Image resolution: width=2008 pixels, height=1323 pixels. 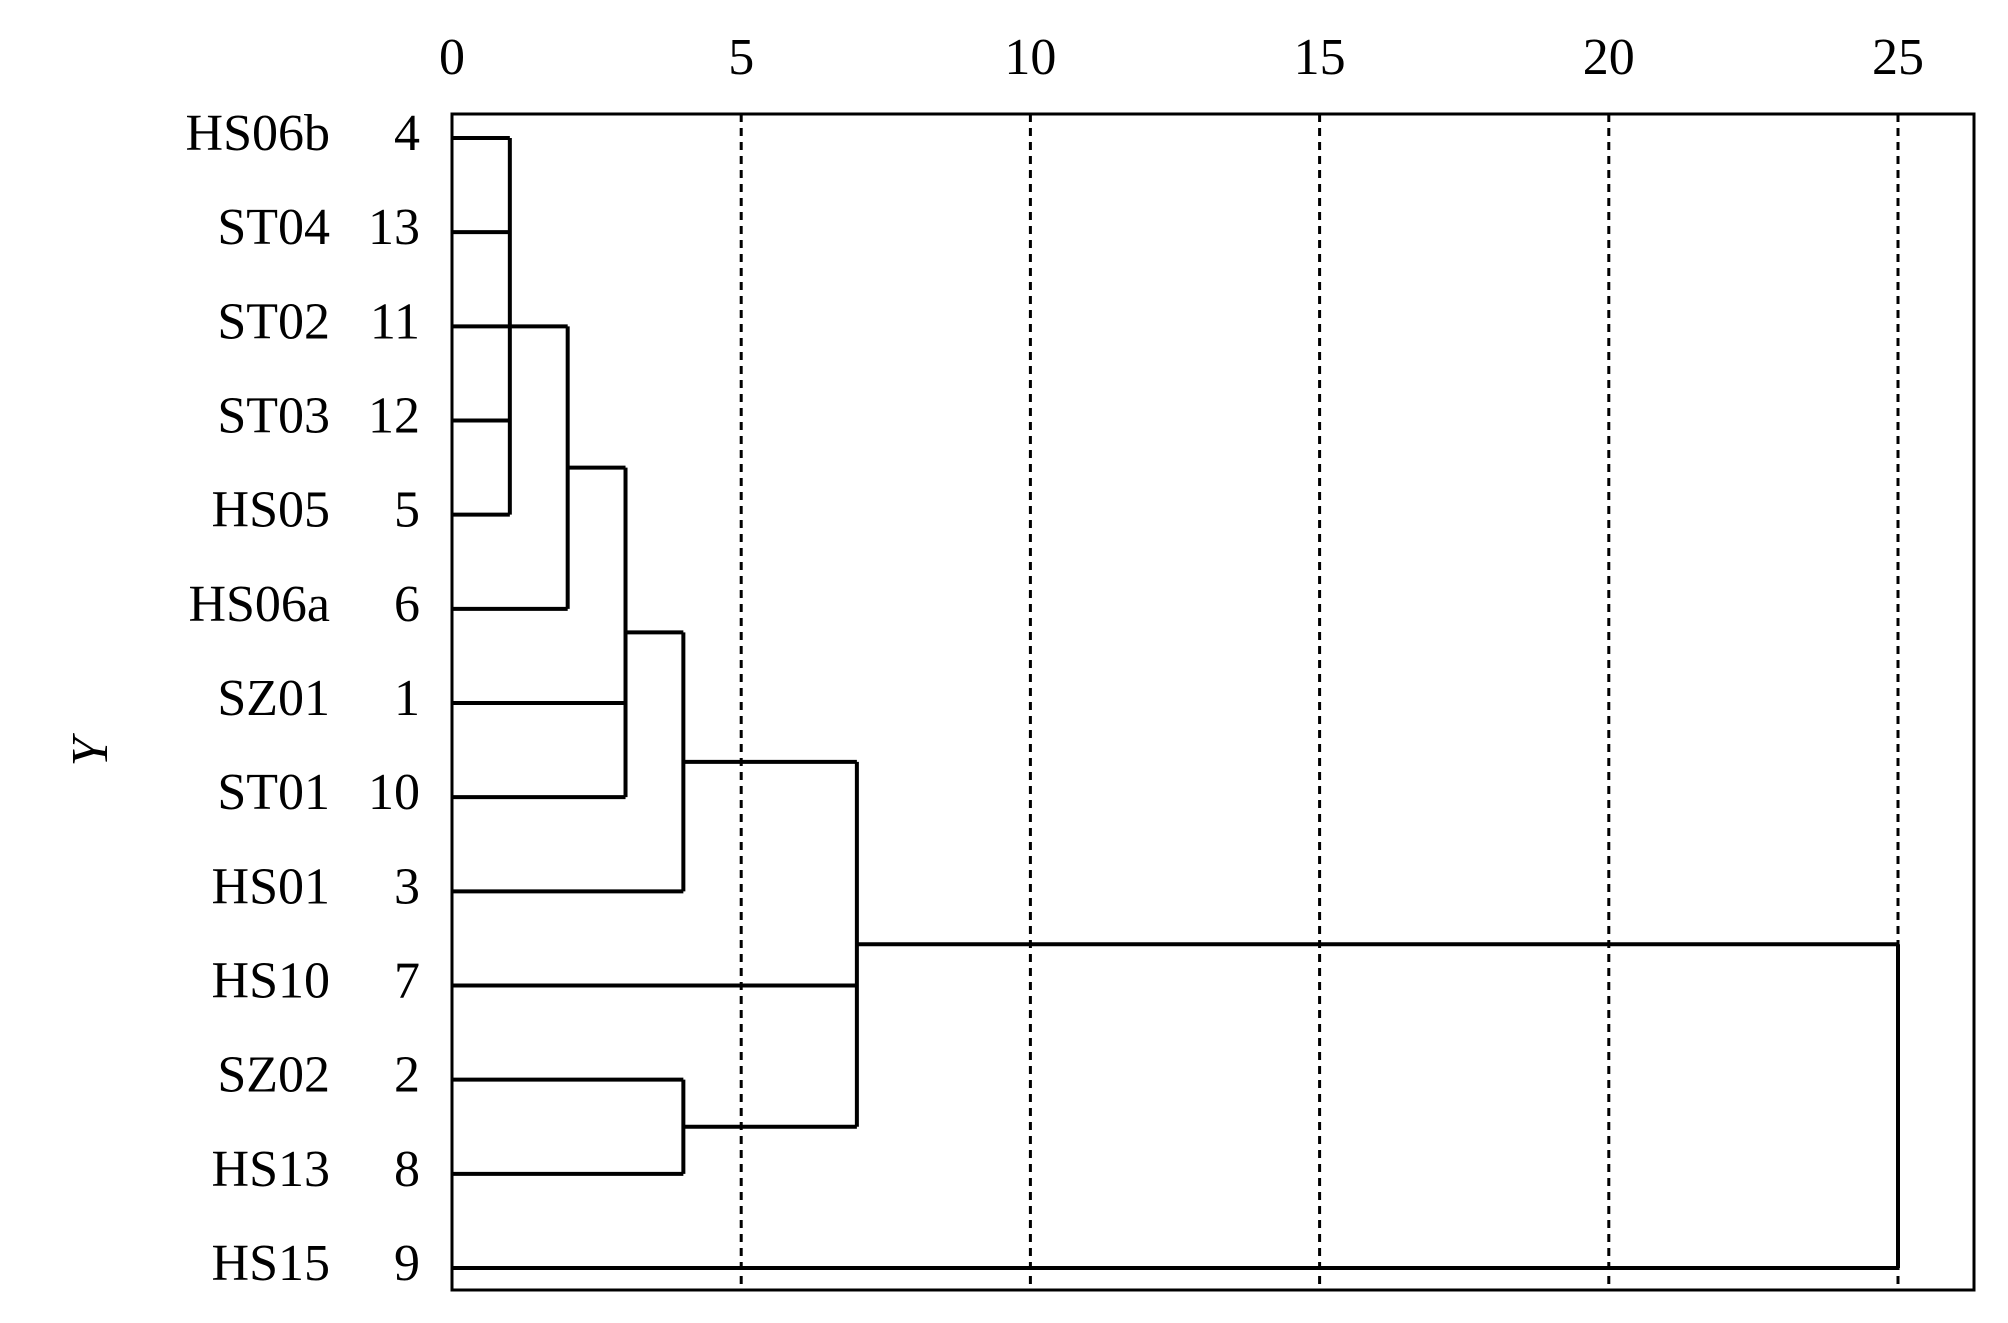 What do you see at coordinates (273, 415) in the screenshot?
I see `leaf-label: ST03` at bounding box center [273, 415].